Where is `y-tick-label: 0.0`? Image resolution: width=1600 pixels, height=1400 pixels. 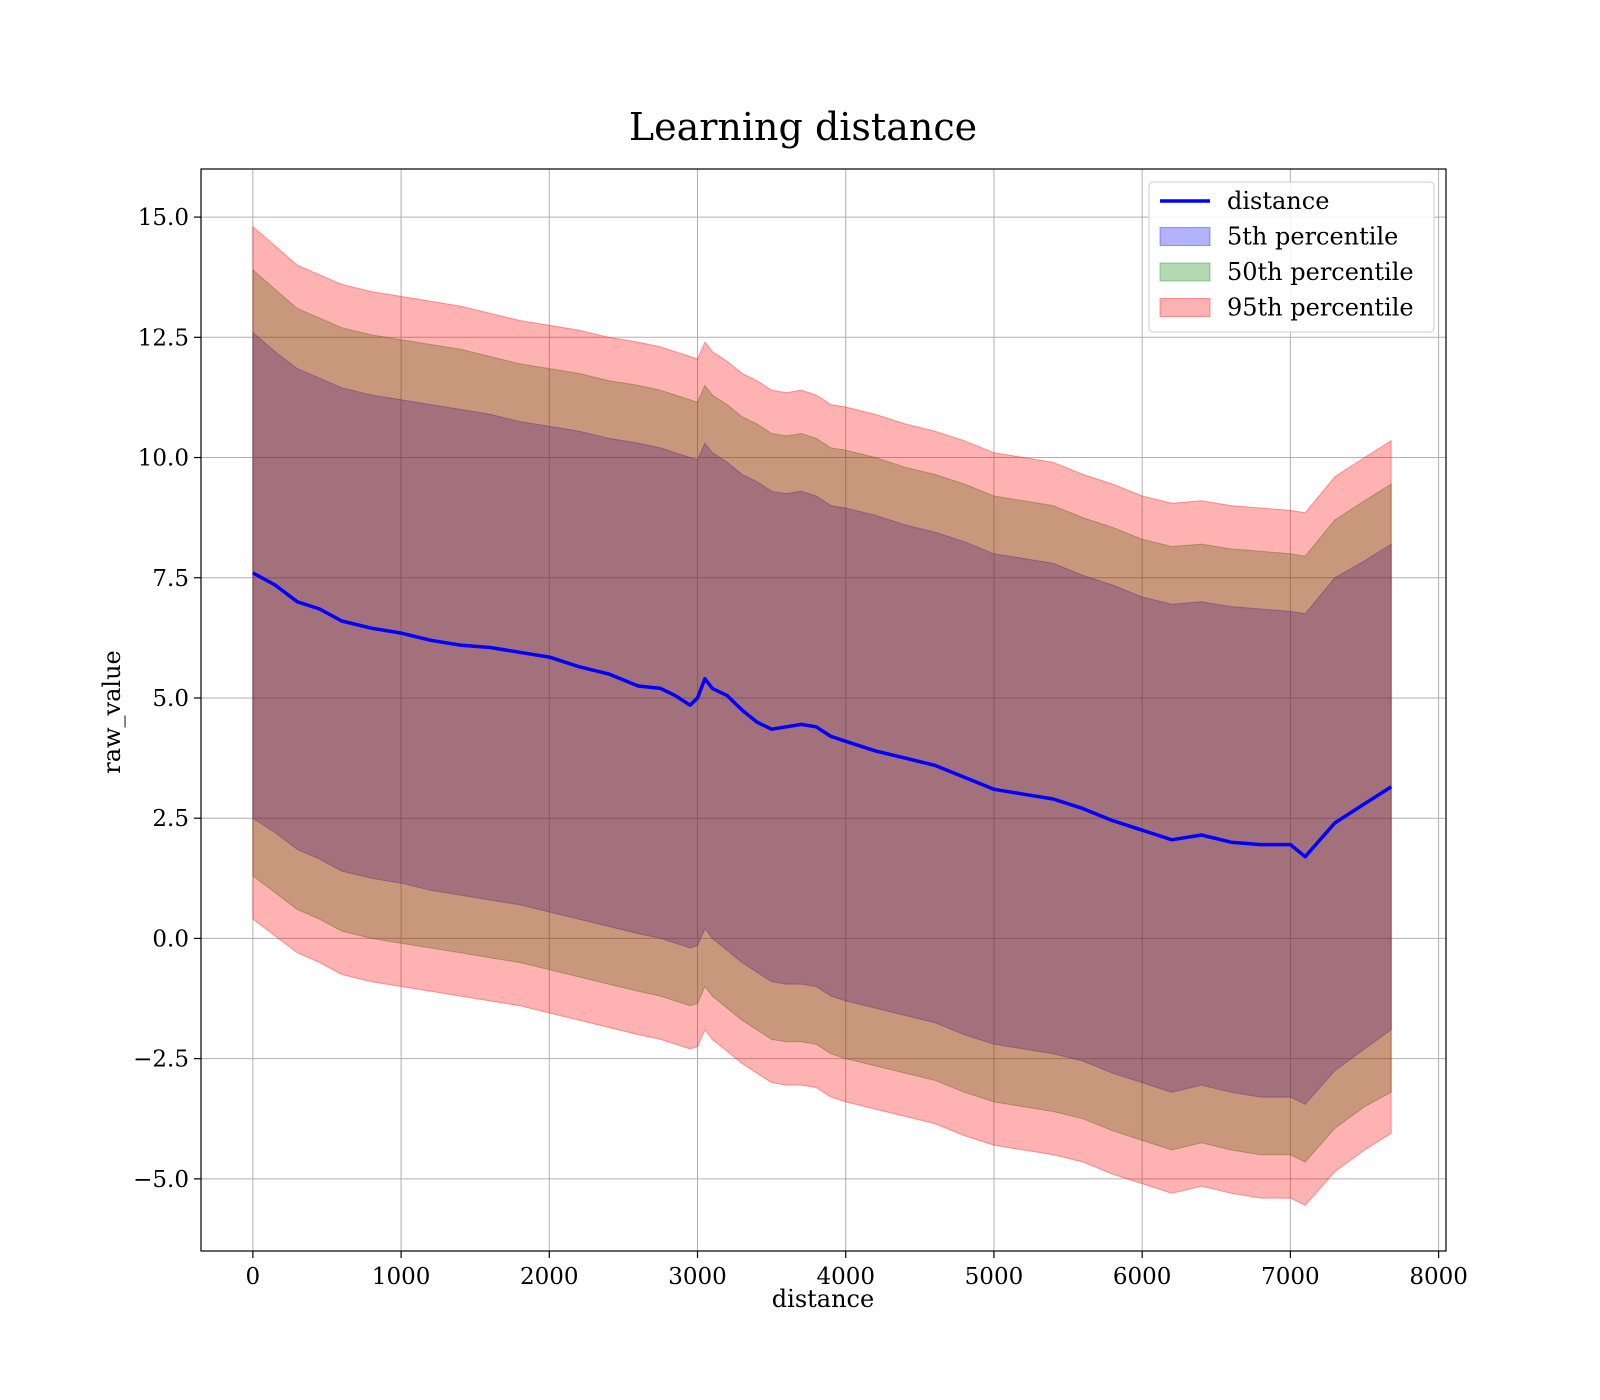 y-tick-label: 0.0 is located at coordinates (170, 939).